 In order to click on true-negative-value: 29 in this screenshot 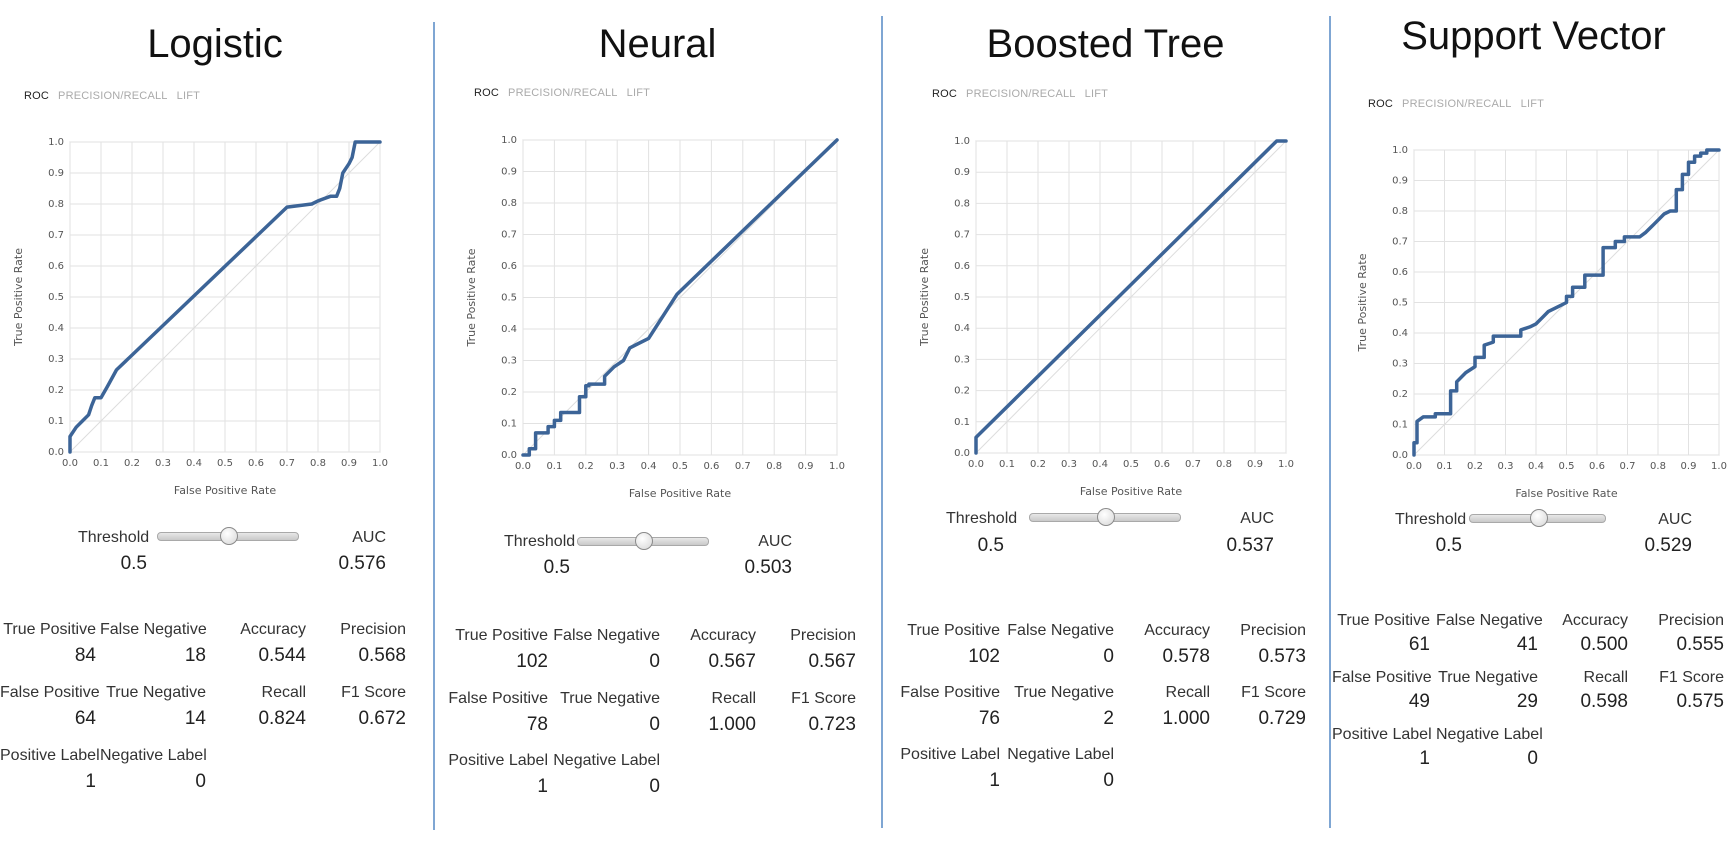, I will do `click(1527, 701)`.